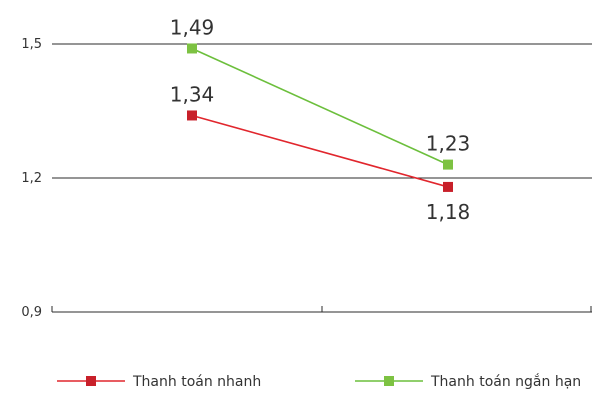 The height and width of the screenshot is (397, 595). Describe the element at coordinates (31, 312) in the screenshot. I see `y-tick-label: 0,9` at that location.